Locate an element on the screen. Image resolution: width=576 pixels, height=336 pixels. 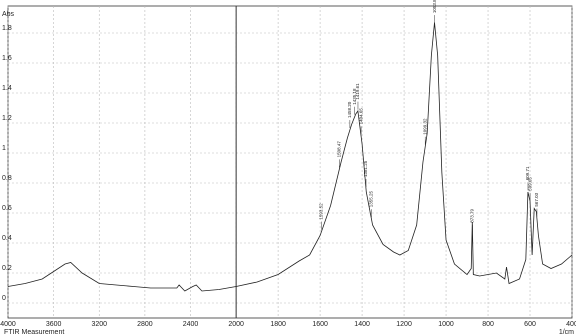
y-tick-label: 1 is located at coordinates (4, 148).